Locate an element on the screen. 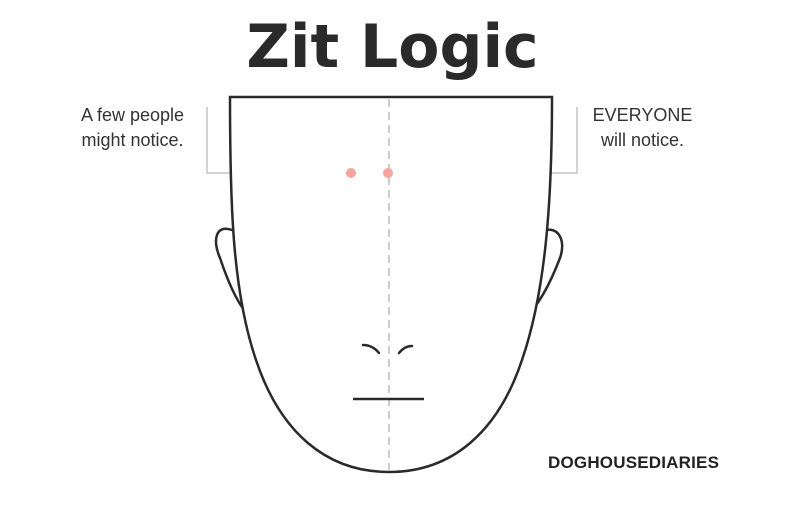 Image resolution: width=800 pixels, height=517 pixels. zit-center is located at coordinates (388, 173).